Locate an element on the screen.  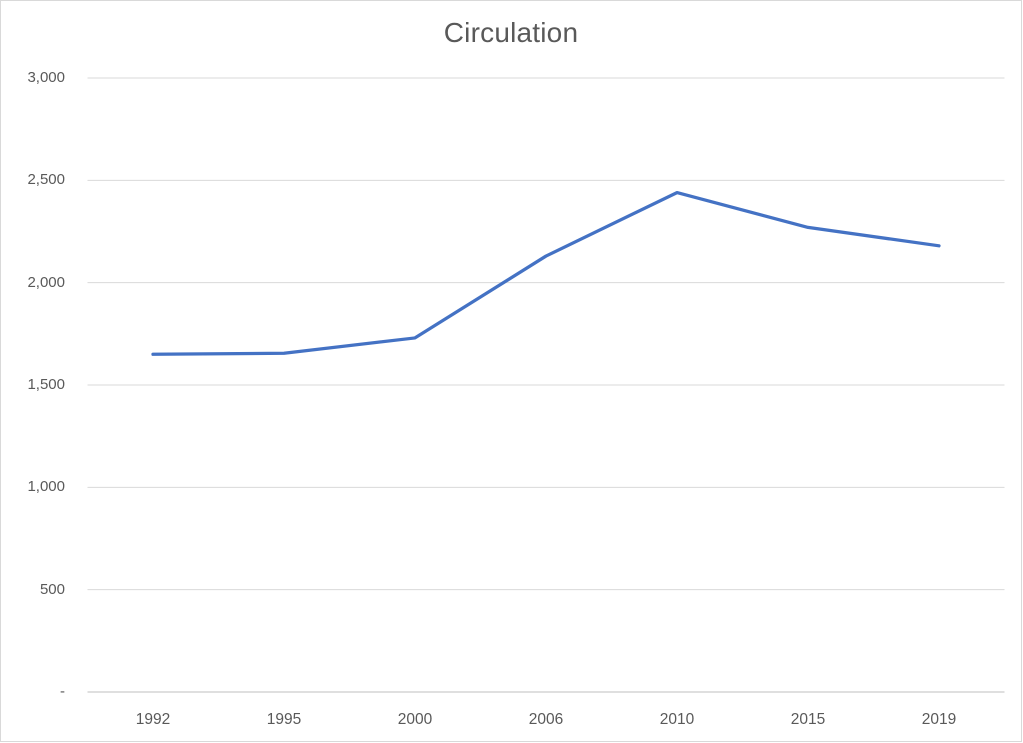
x-axis-tick-label: 2019 is located at coordinates (939, 719).